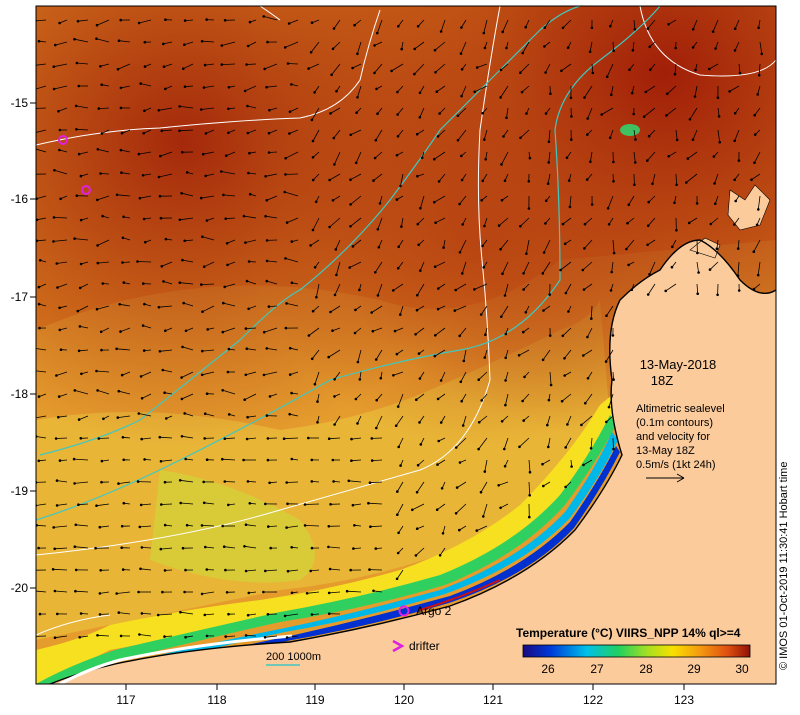 This screenshot has height=715, width=800. What do you see at coordinates (784, 566) in the screenshot?
I see `credit-text: © IMOS 01-Oct-2019 11:30:41 Hobart time` at bounding box center [784, 566].